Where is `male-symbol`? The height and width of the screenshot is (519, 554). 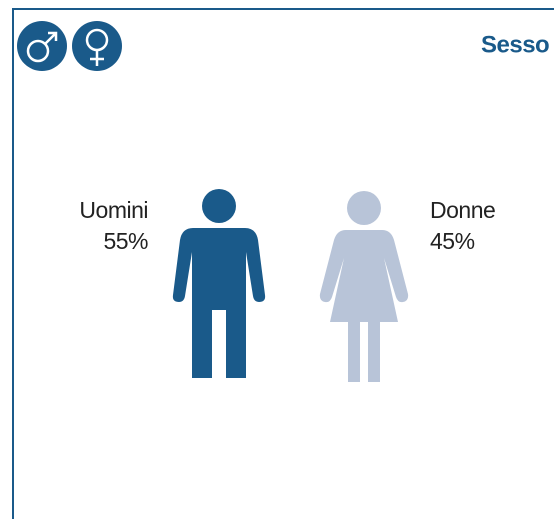 male-symbol is located at coordinates (42, 47).